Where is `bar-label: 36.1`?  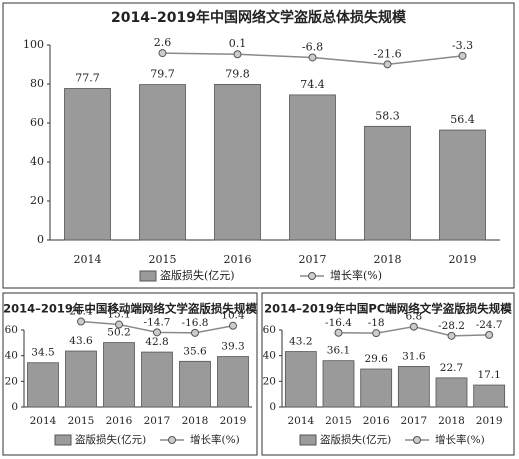
bar-label: 36.1 is located at coordinates (338, 351).